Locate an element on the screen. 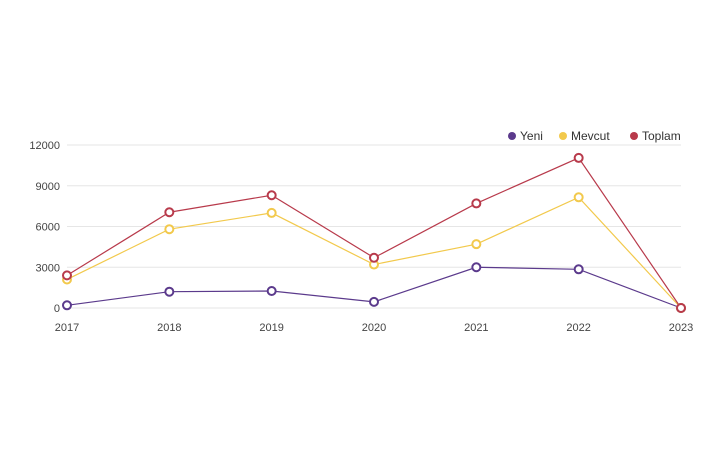  x-tick-label: 2018 is located at coordinates (169, 328).